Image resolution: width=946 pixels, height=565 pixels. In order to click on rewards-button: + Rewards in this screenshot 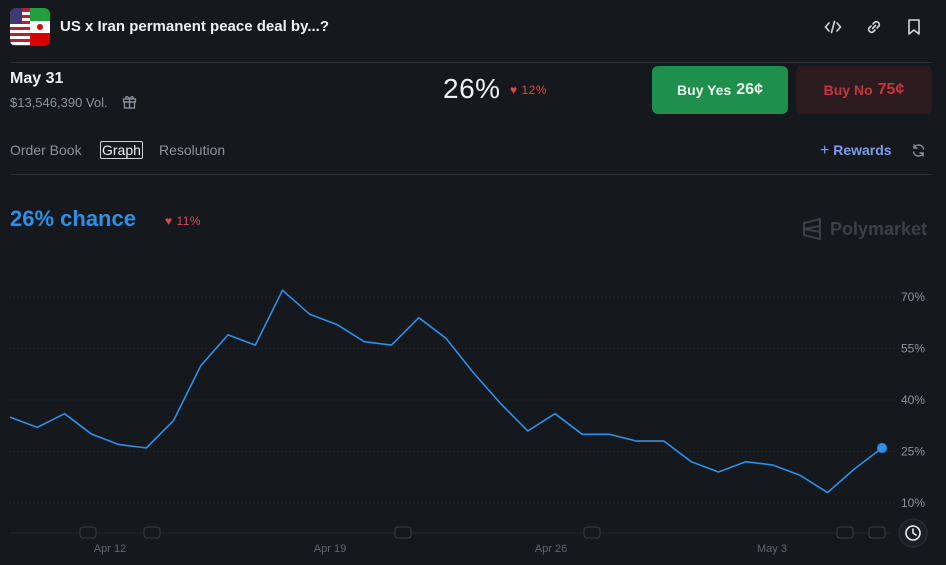, I will do `click(856, 151)`.